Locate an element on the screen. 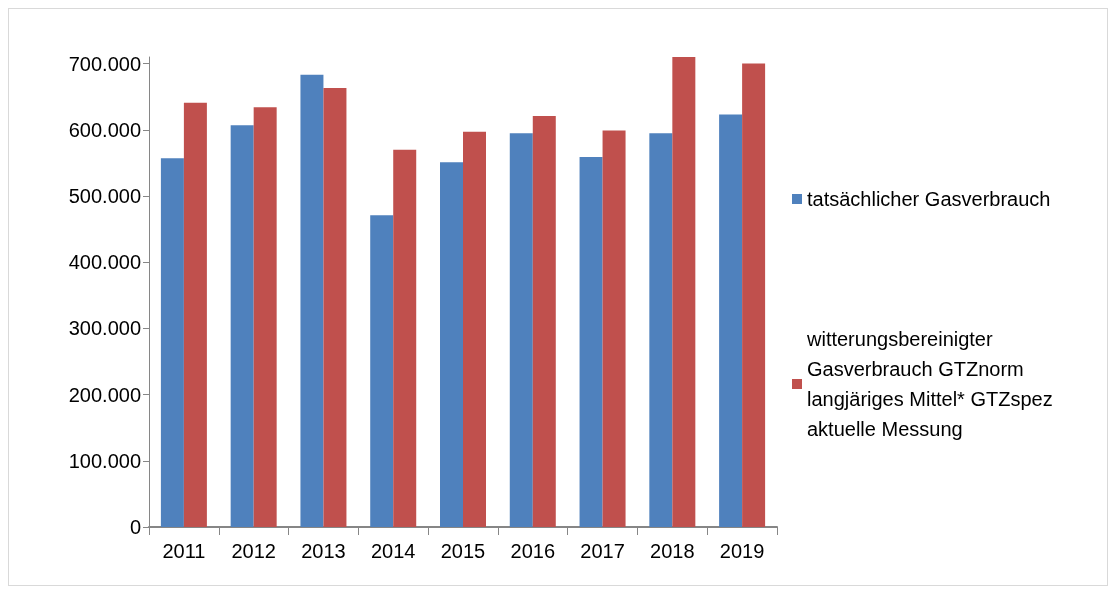  y-tick-label: 300.000 is located at coordinates (104, 328).